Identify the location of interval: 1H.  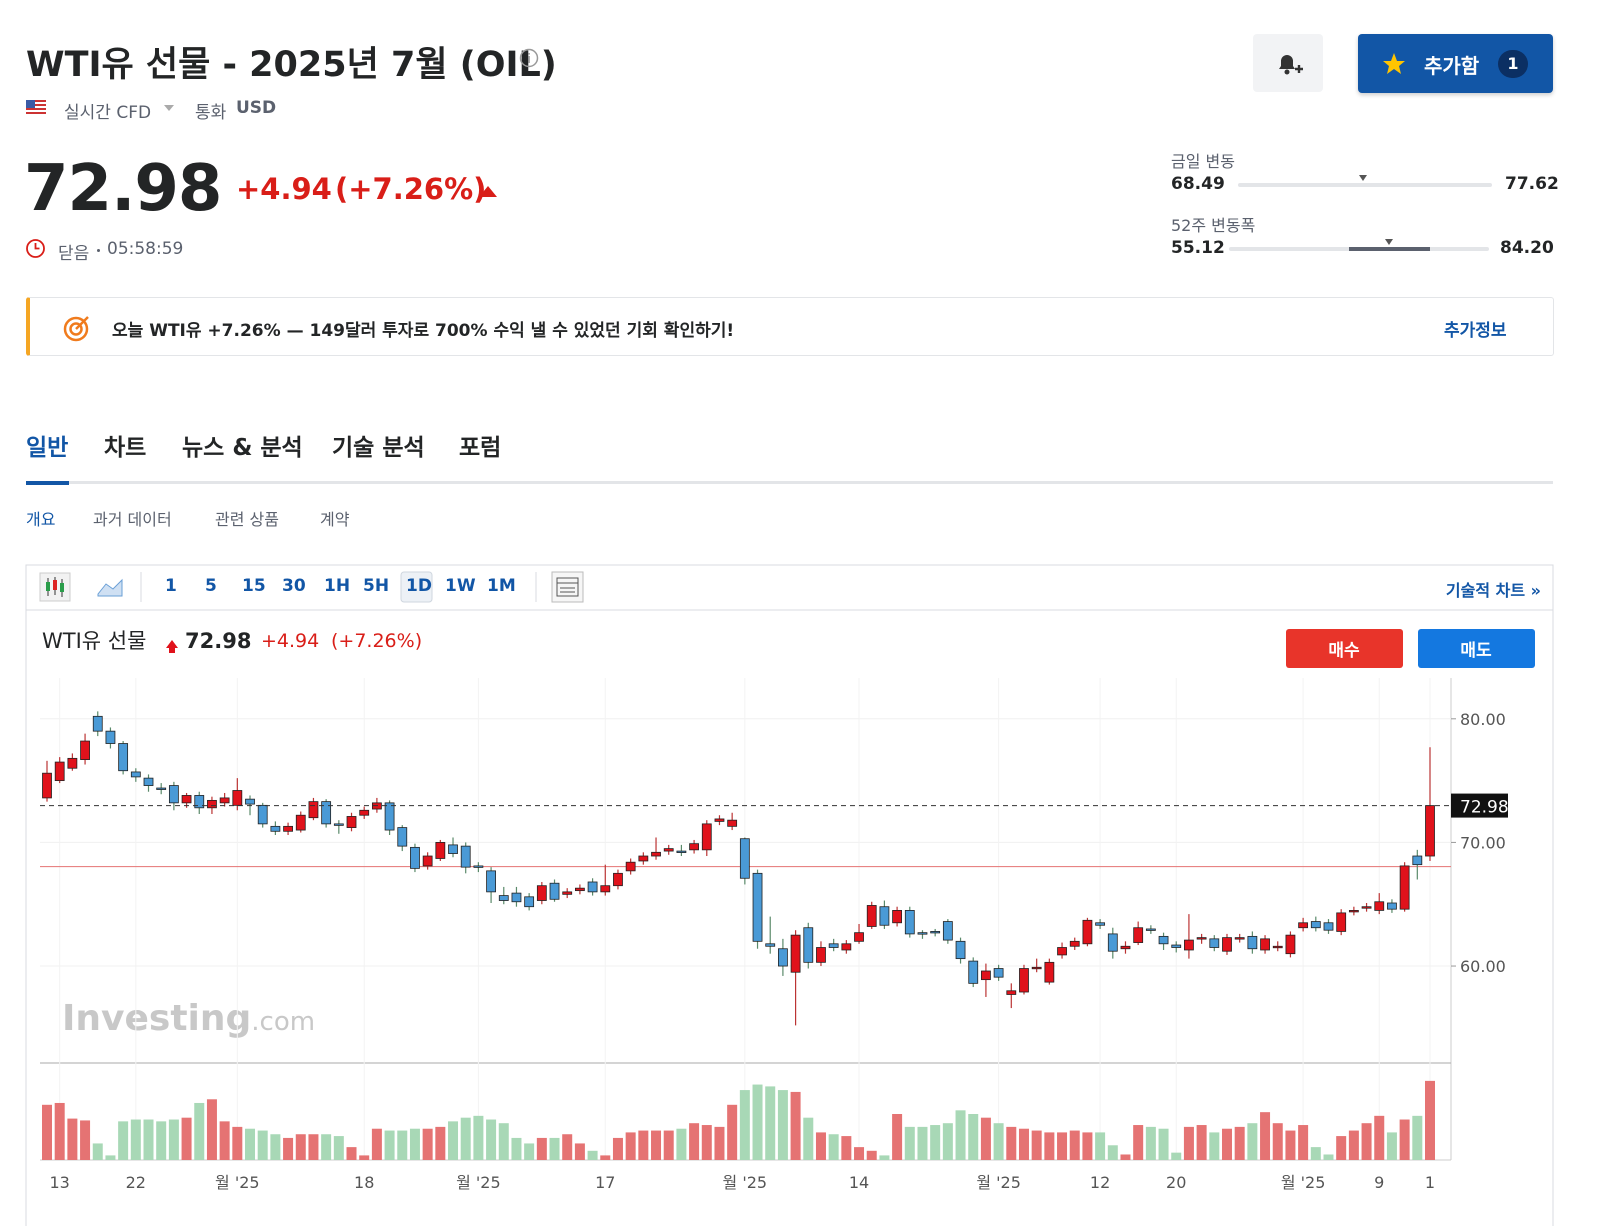
(337, 586).